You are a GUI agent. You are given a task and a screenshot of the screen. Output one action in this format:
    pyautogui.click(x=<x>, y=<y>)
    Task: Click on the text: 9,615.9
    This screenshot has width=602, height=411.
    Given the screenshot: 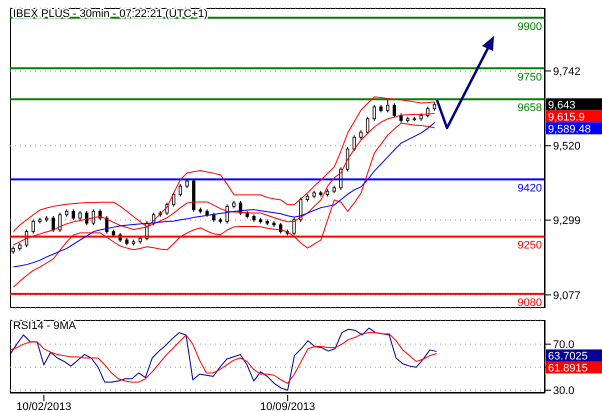 What is the action you would take?
    pyautogui.click(x=566, y=117)
    